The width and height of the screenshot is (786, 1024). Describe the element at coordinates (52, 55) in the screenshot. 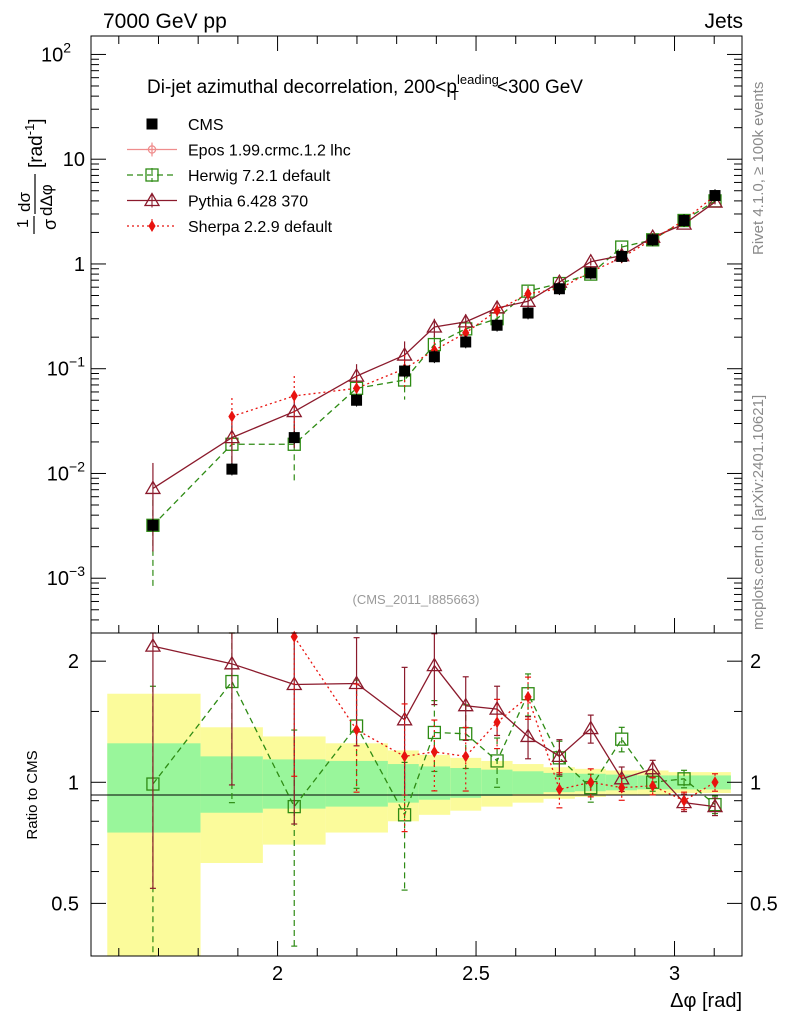

I see `y-tick-base-5: 10` at that location.